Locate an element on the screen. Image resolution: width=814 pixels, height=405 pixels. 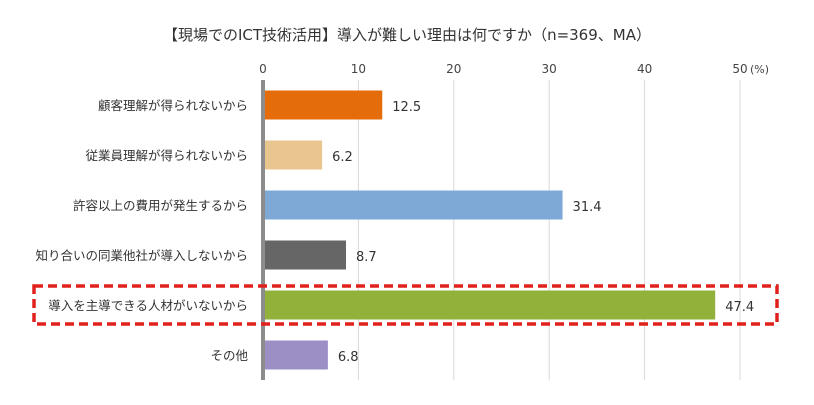
value-label: 31.4 is located at coordinates (587, 207).